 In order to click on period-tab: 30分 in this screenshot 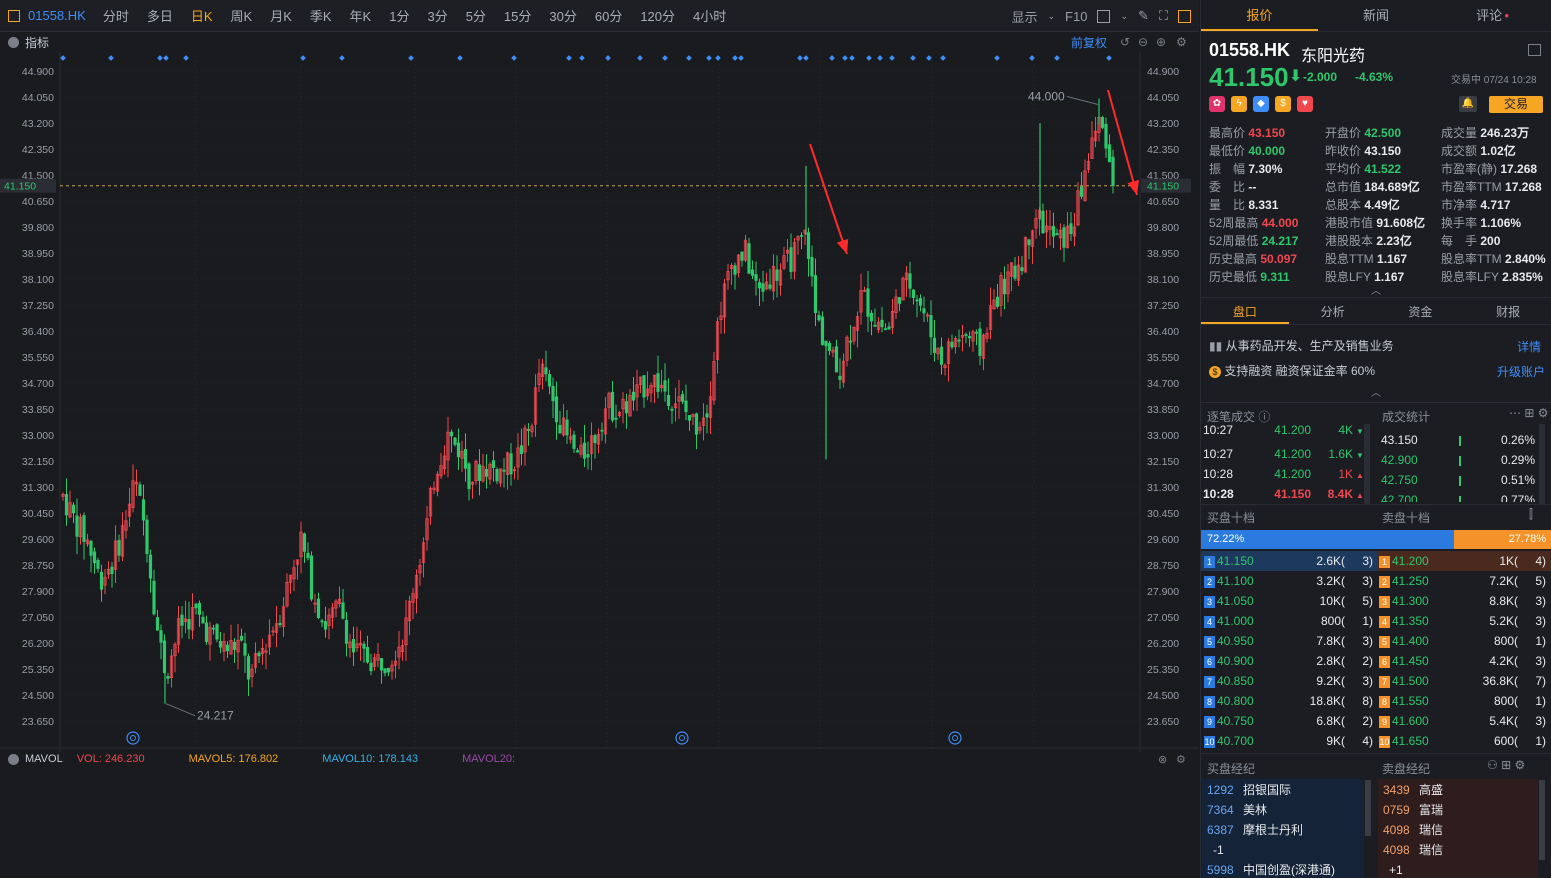, I will do `click(563, 16)`.